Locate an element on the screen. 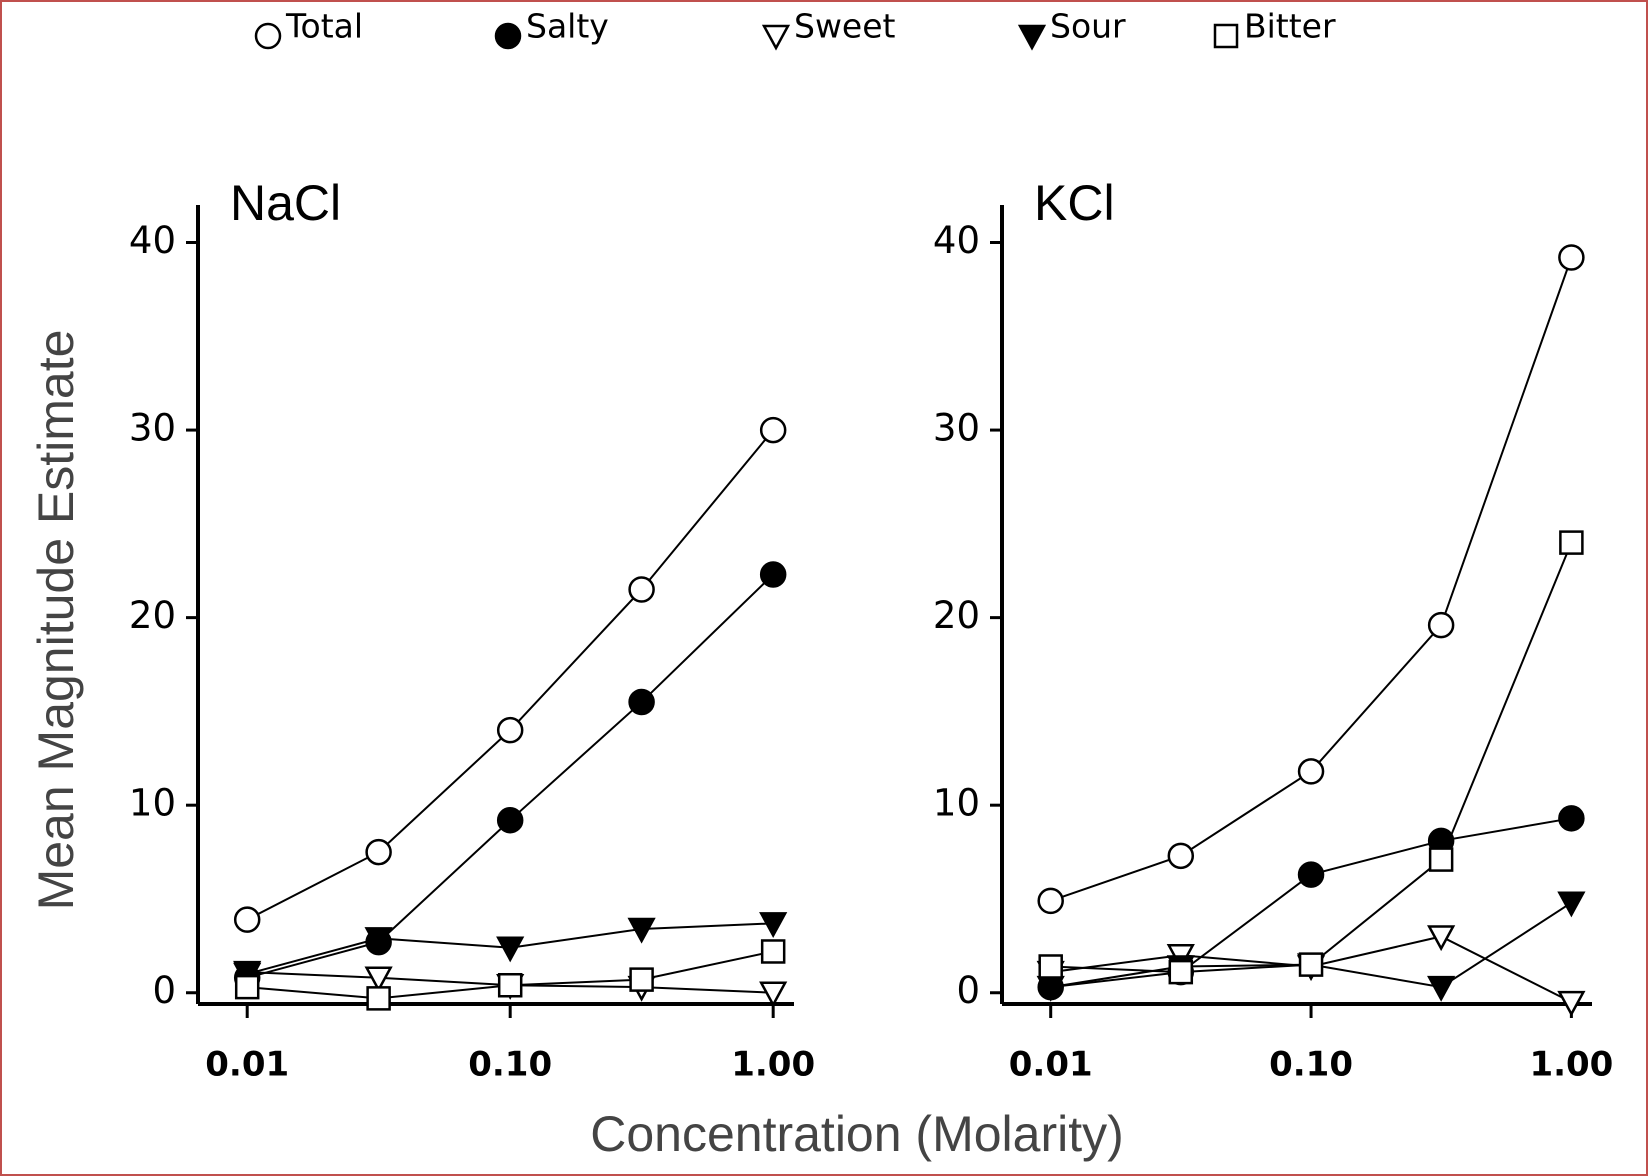 The height and width of the screenshot is (1176, 1648). legend-label: Bitter is located at coordinates (1290, 26).